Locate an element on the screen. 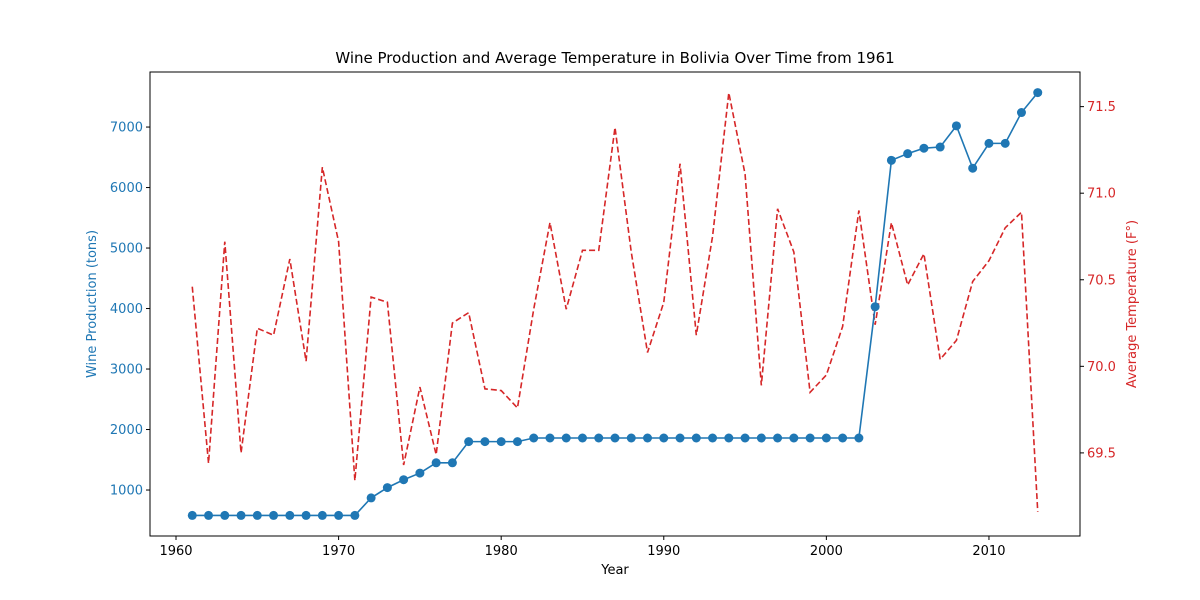  right-axis-title: Average Temperature (F°) is located at coordinates (1132, 304).